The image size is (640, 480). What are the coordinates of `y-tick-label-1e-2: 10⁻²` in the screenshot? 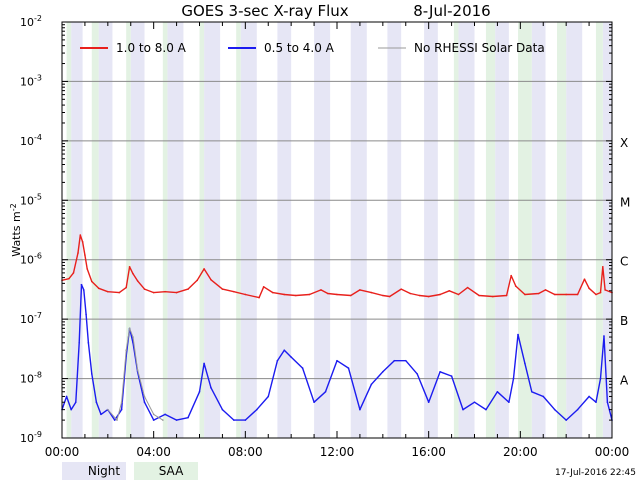 It's located at (31, 21).